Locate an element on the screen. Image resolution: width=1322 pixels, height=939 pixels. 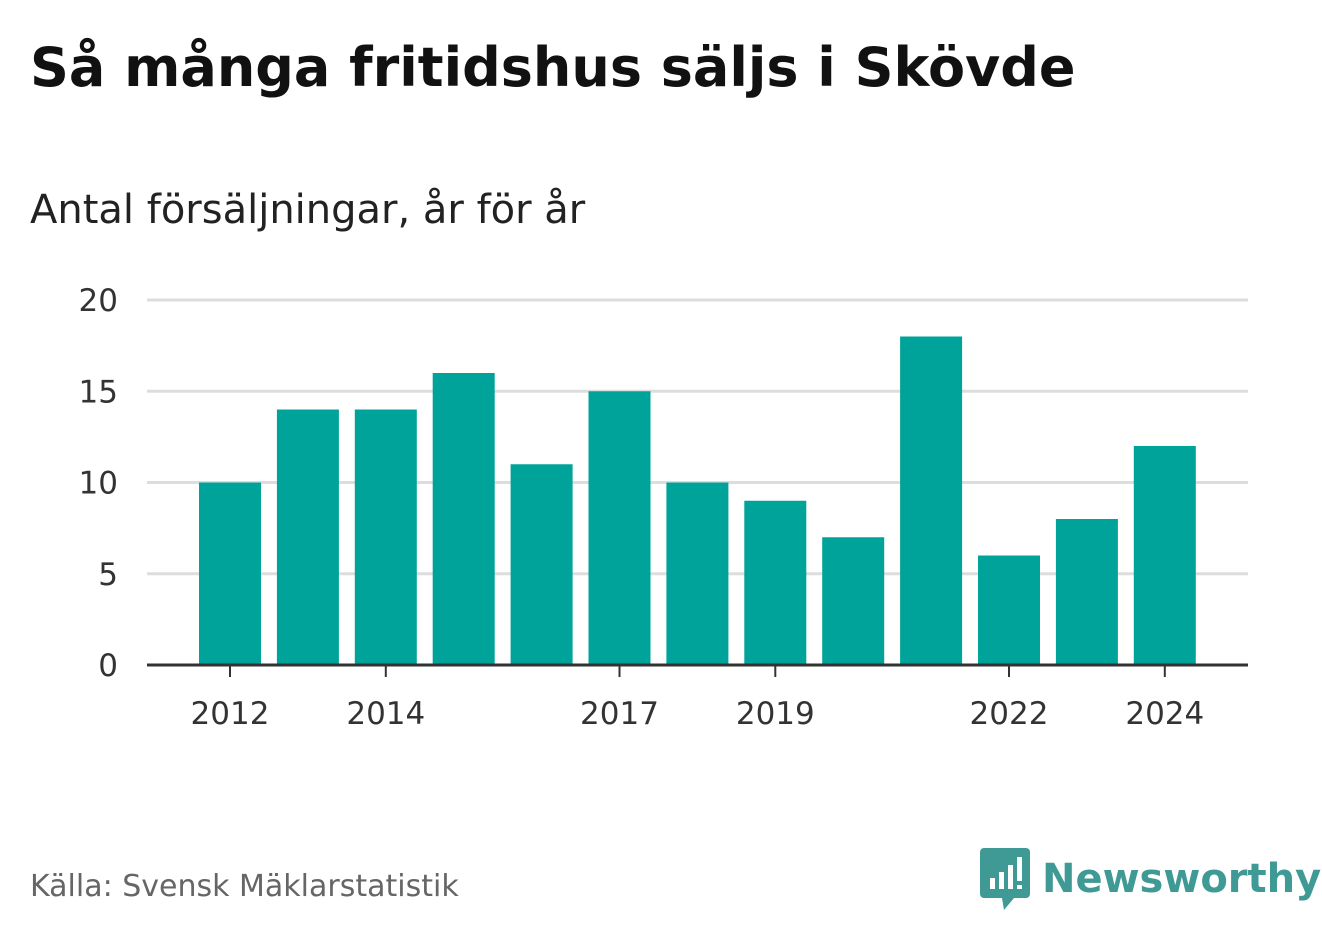
bar-2023 is located at coordinates (1086, 592).